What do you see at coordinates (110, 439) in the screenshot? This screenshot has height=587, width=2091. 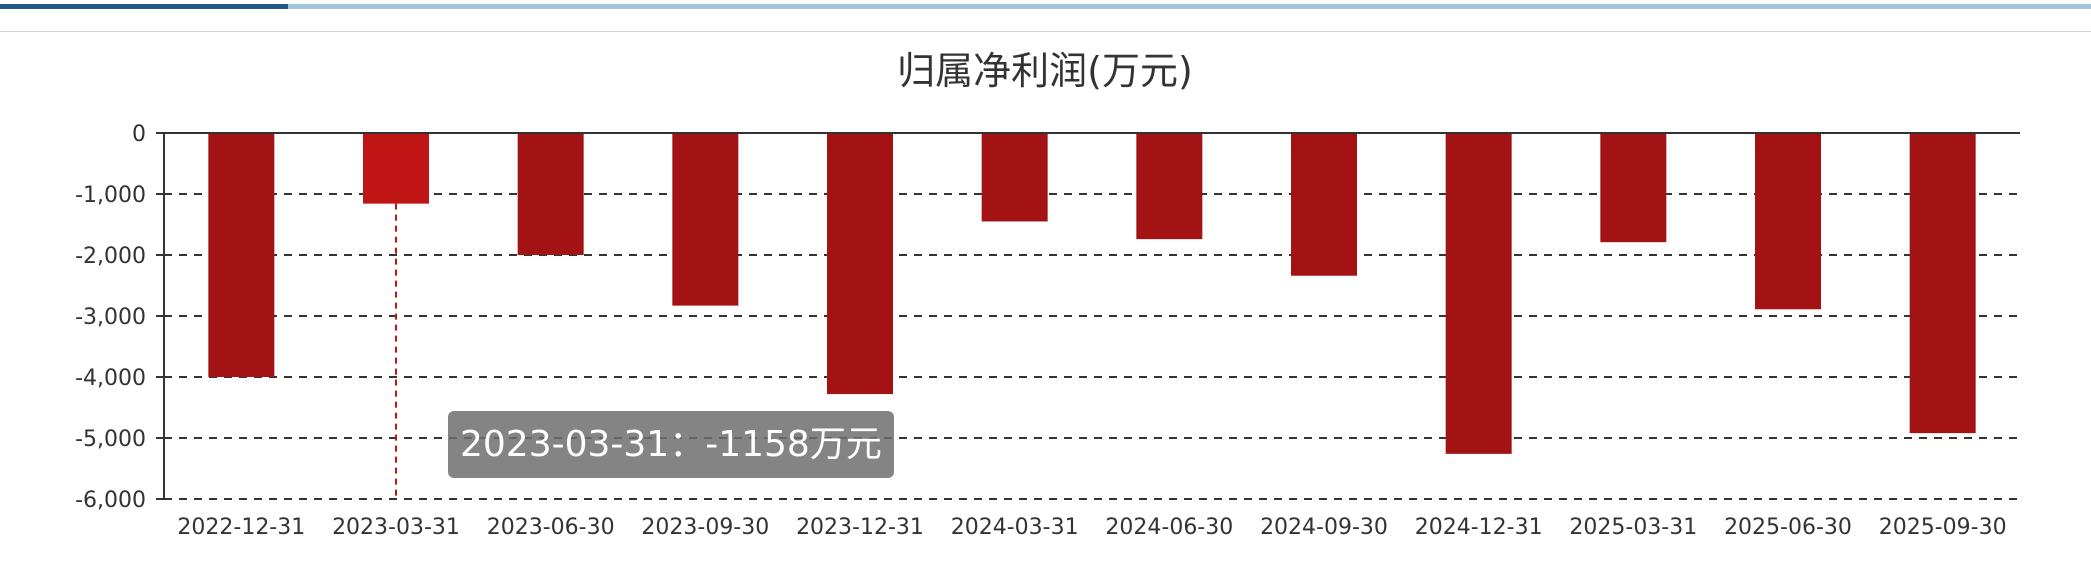 I see `y-tick-label: -5,000` at bounding box center [110, 439].